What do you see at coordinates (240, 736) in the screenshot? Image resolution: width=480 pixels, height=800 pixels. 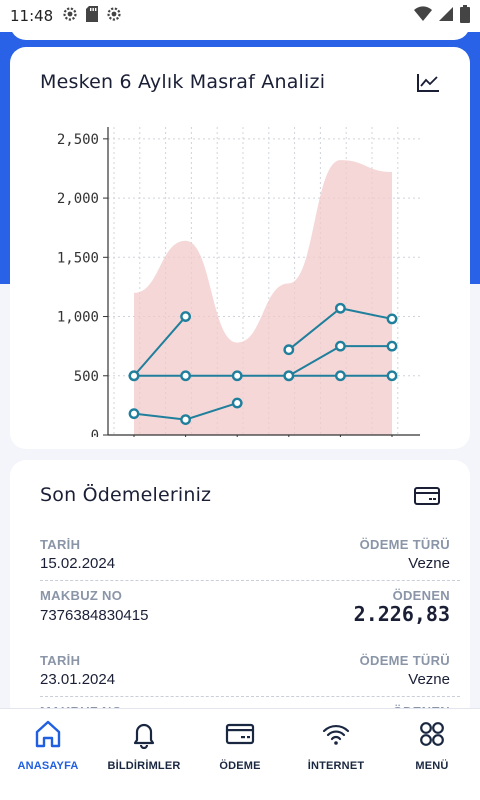 I see `card-icon` at bounding box center [240, 736].